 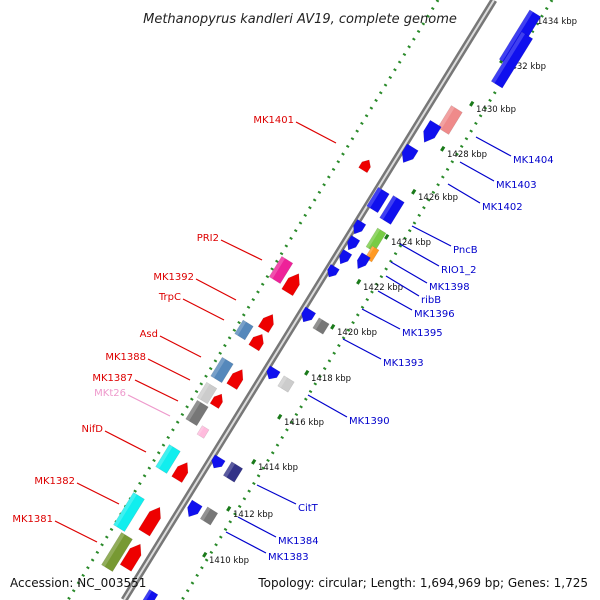 What do you see at coordinates (208, 238) in the screenshot?
I see `gene-label-plus: PRI2` at bounding box center [208, 238].